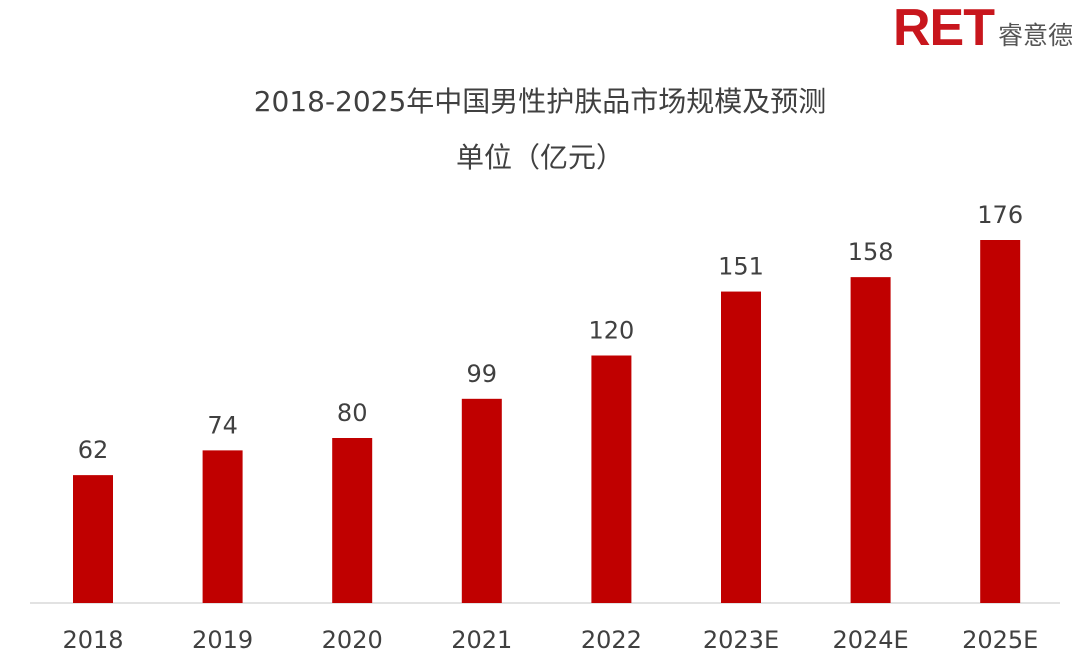  I want to click on logo: RET 睿意德, so click(983, 28).